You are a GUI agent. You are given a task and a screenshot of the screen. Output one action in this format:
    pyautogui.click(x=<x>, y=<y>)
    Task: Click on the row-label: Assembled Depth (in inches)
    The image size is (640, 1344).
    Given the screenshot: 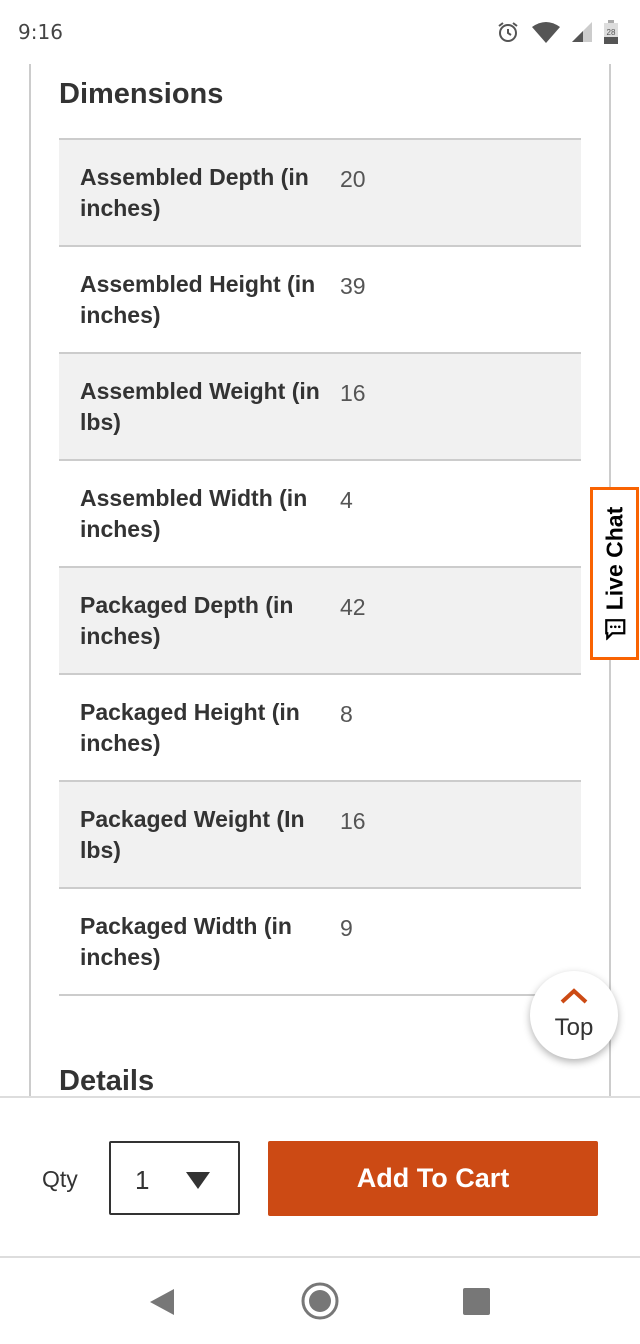 What is the action you would take?
    pyautogui.click(x=194, y=192)
    